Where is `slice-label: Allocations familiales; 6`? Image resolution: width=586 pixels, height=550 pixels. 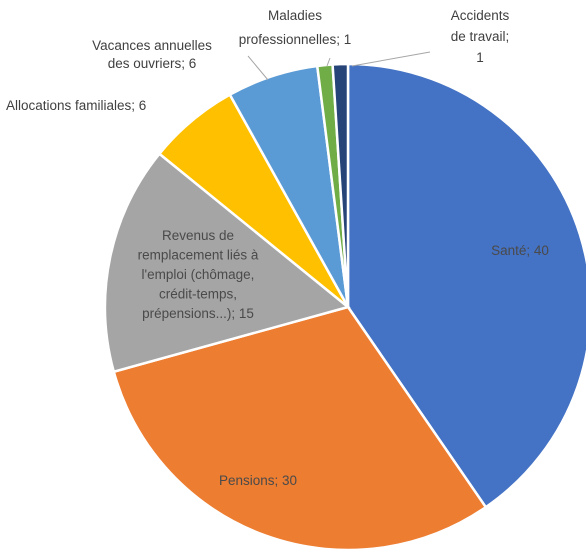
slice-label: Allocations familiales; 6 is located at coordinates (76, 105).